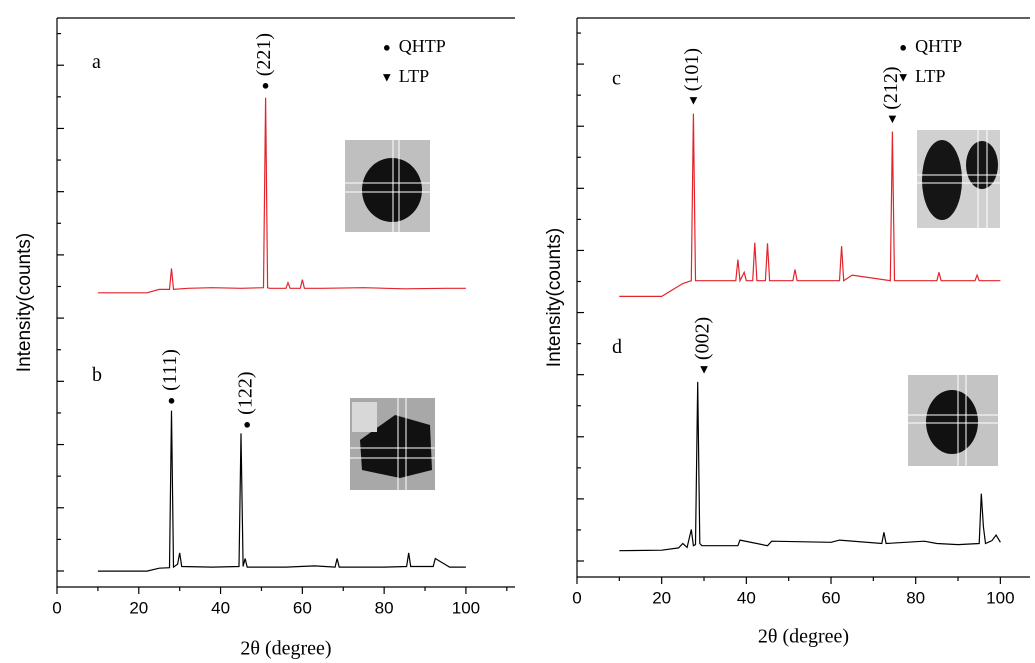  What do you see at coordinates (387, 186) in the screenshot?
I see `inset-a` at bounding box center [387, 186].